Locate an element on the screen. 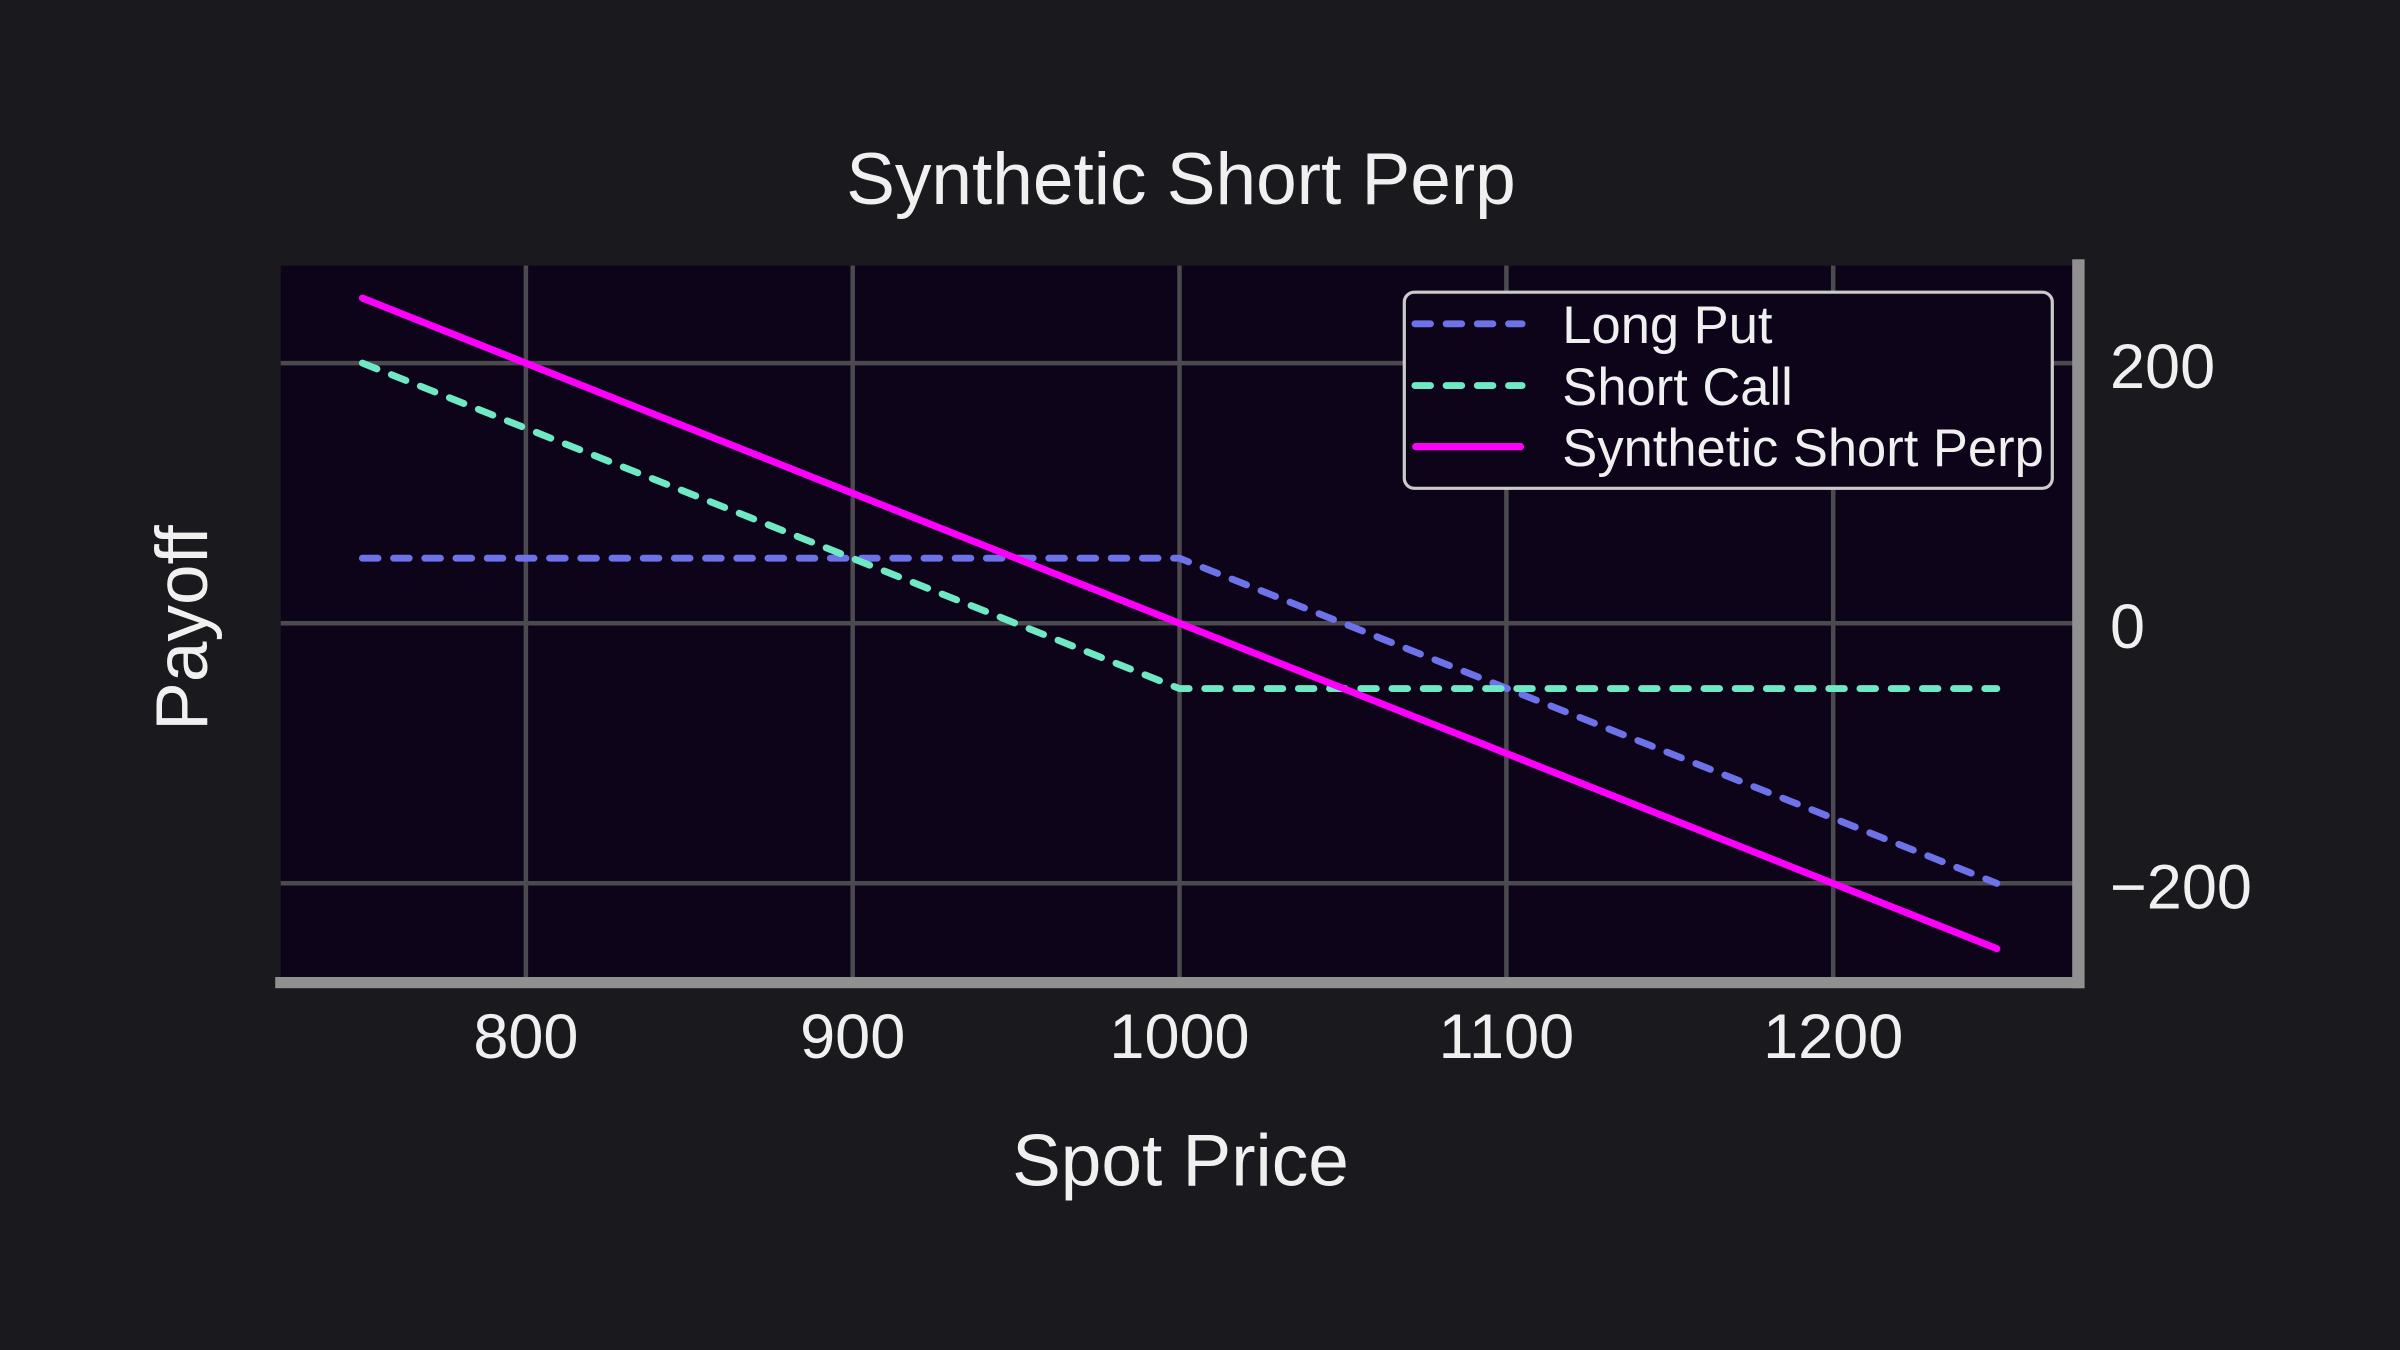 This screenshot has width=2400, height=1350. svg-text: 200 is located at coordinates (2162, 367).